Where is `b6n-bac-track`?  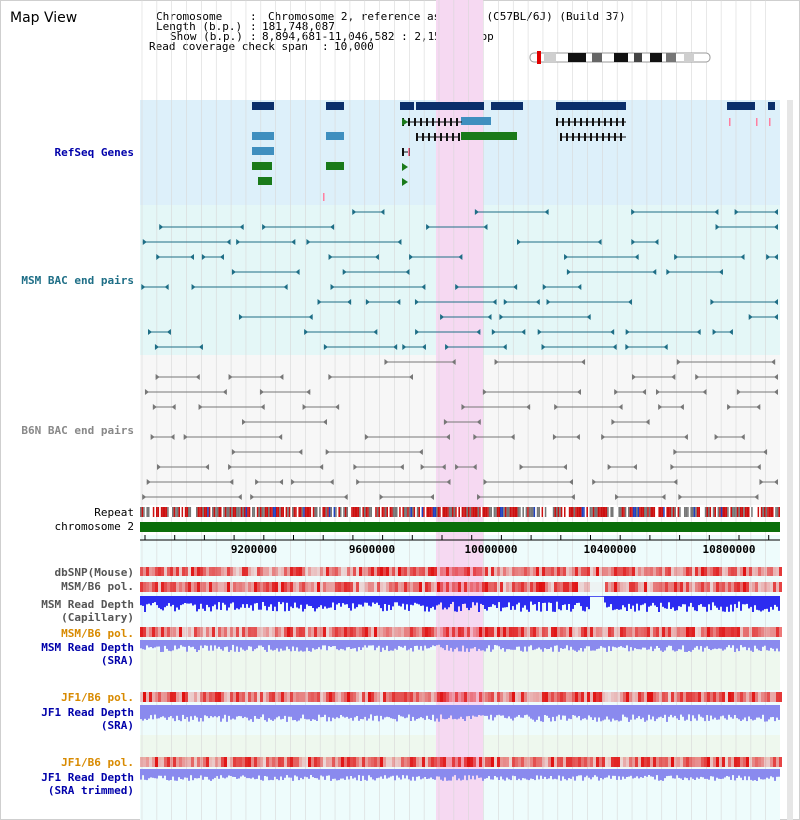 b6n-bac-track is located at coordinates (460, 429).